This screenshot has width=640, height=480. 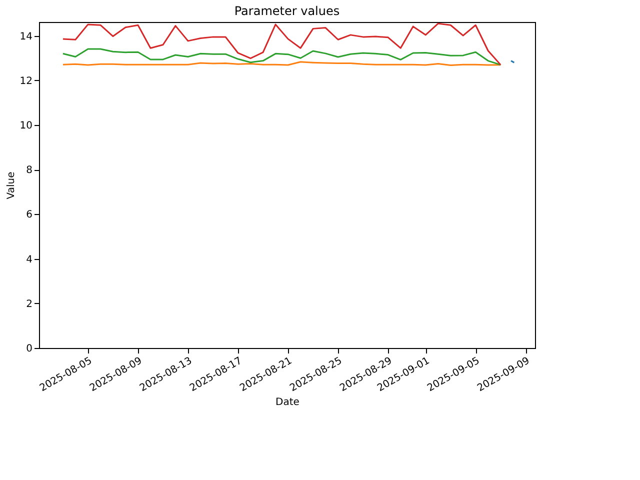 What do you see at coordinates (29, 349) in the screenshot?
I see `y-tick-label: 0` at bounding box center [29, 349].